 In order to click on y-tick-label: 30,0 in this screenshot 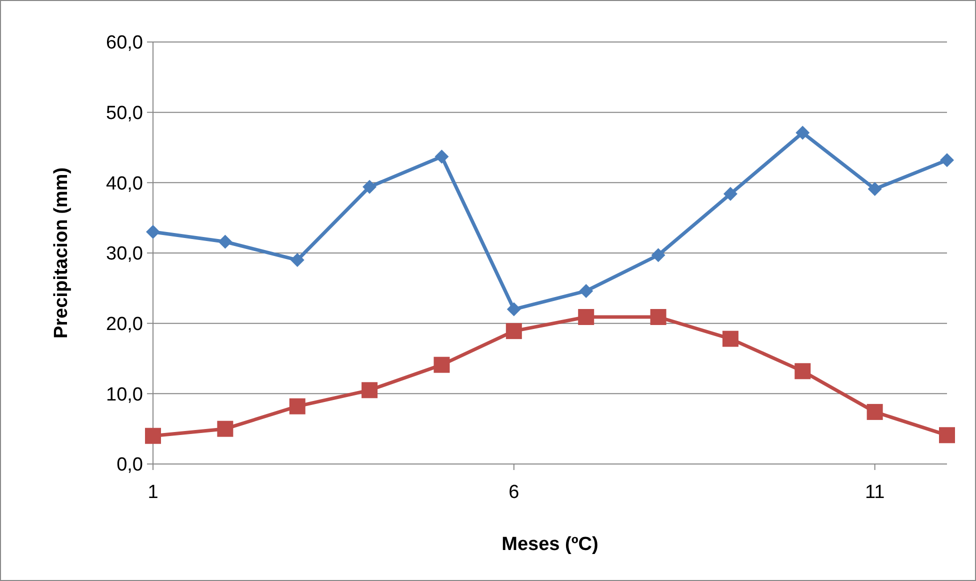, I will do `click(124, 254)`.